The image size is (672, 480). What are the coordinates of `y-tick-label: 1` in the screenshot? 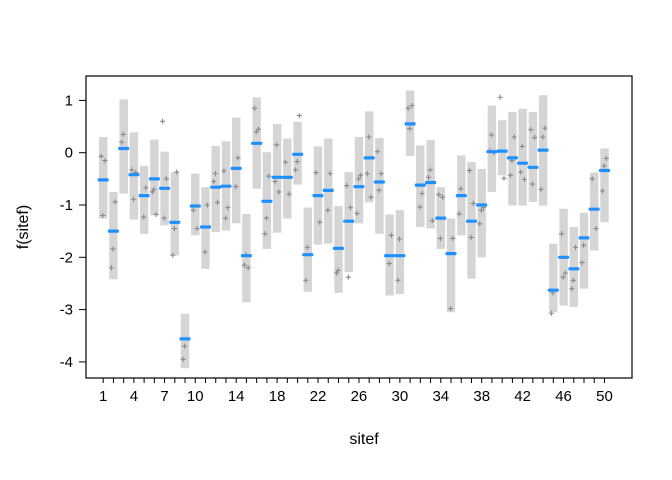 It's located at (69, 100).